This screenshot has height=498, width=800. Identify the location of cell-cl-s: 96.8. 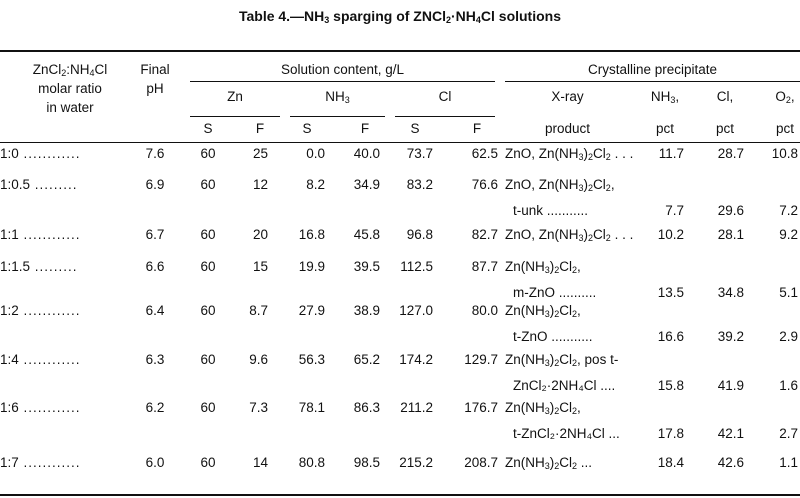
(419, 234).